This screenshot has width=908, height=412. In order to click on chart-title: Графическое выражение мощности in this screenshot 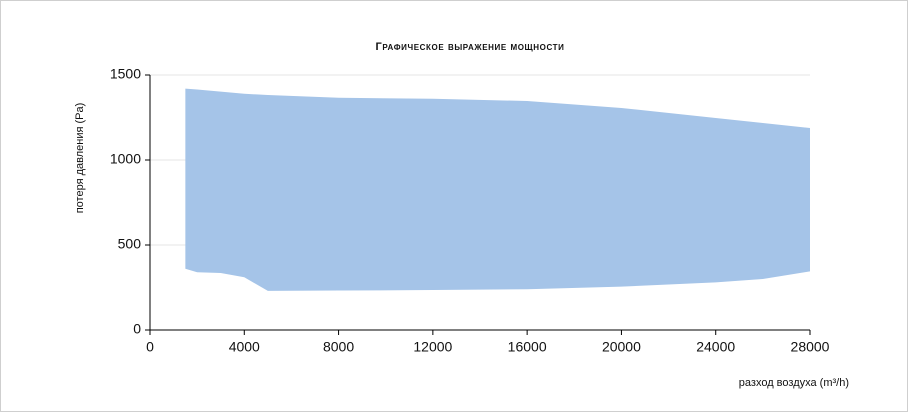, I will do `click(469, 47)`.